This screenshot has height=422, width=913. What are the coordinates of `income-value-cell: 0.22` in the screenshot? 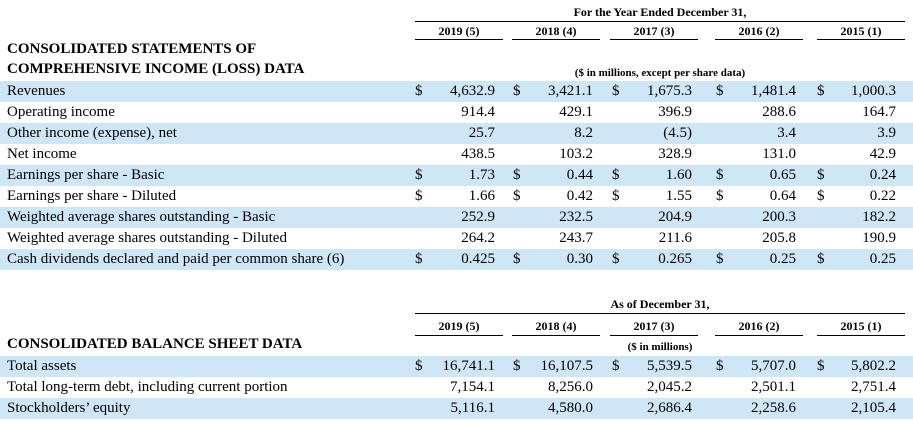 It's located at (882, 196).